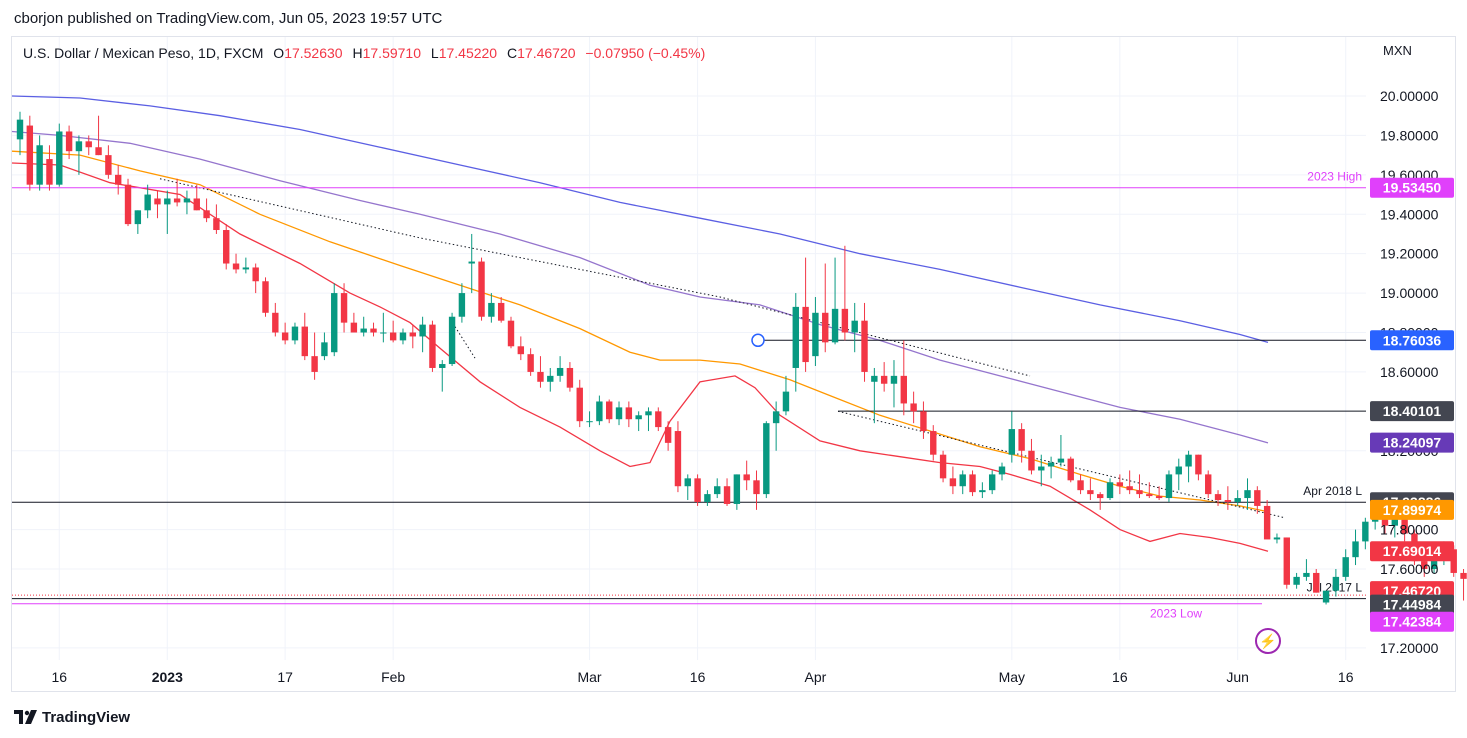  I want to click on y-tick-label: 18.60000, so click(1409, 372).